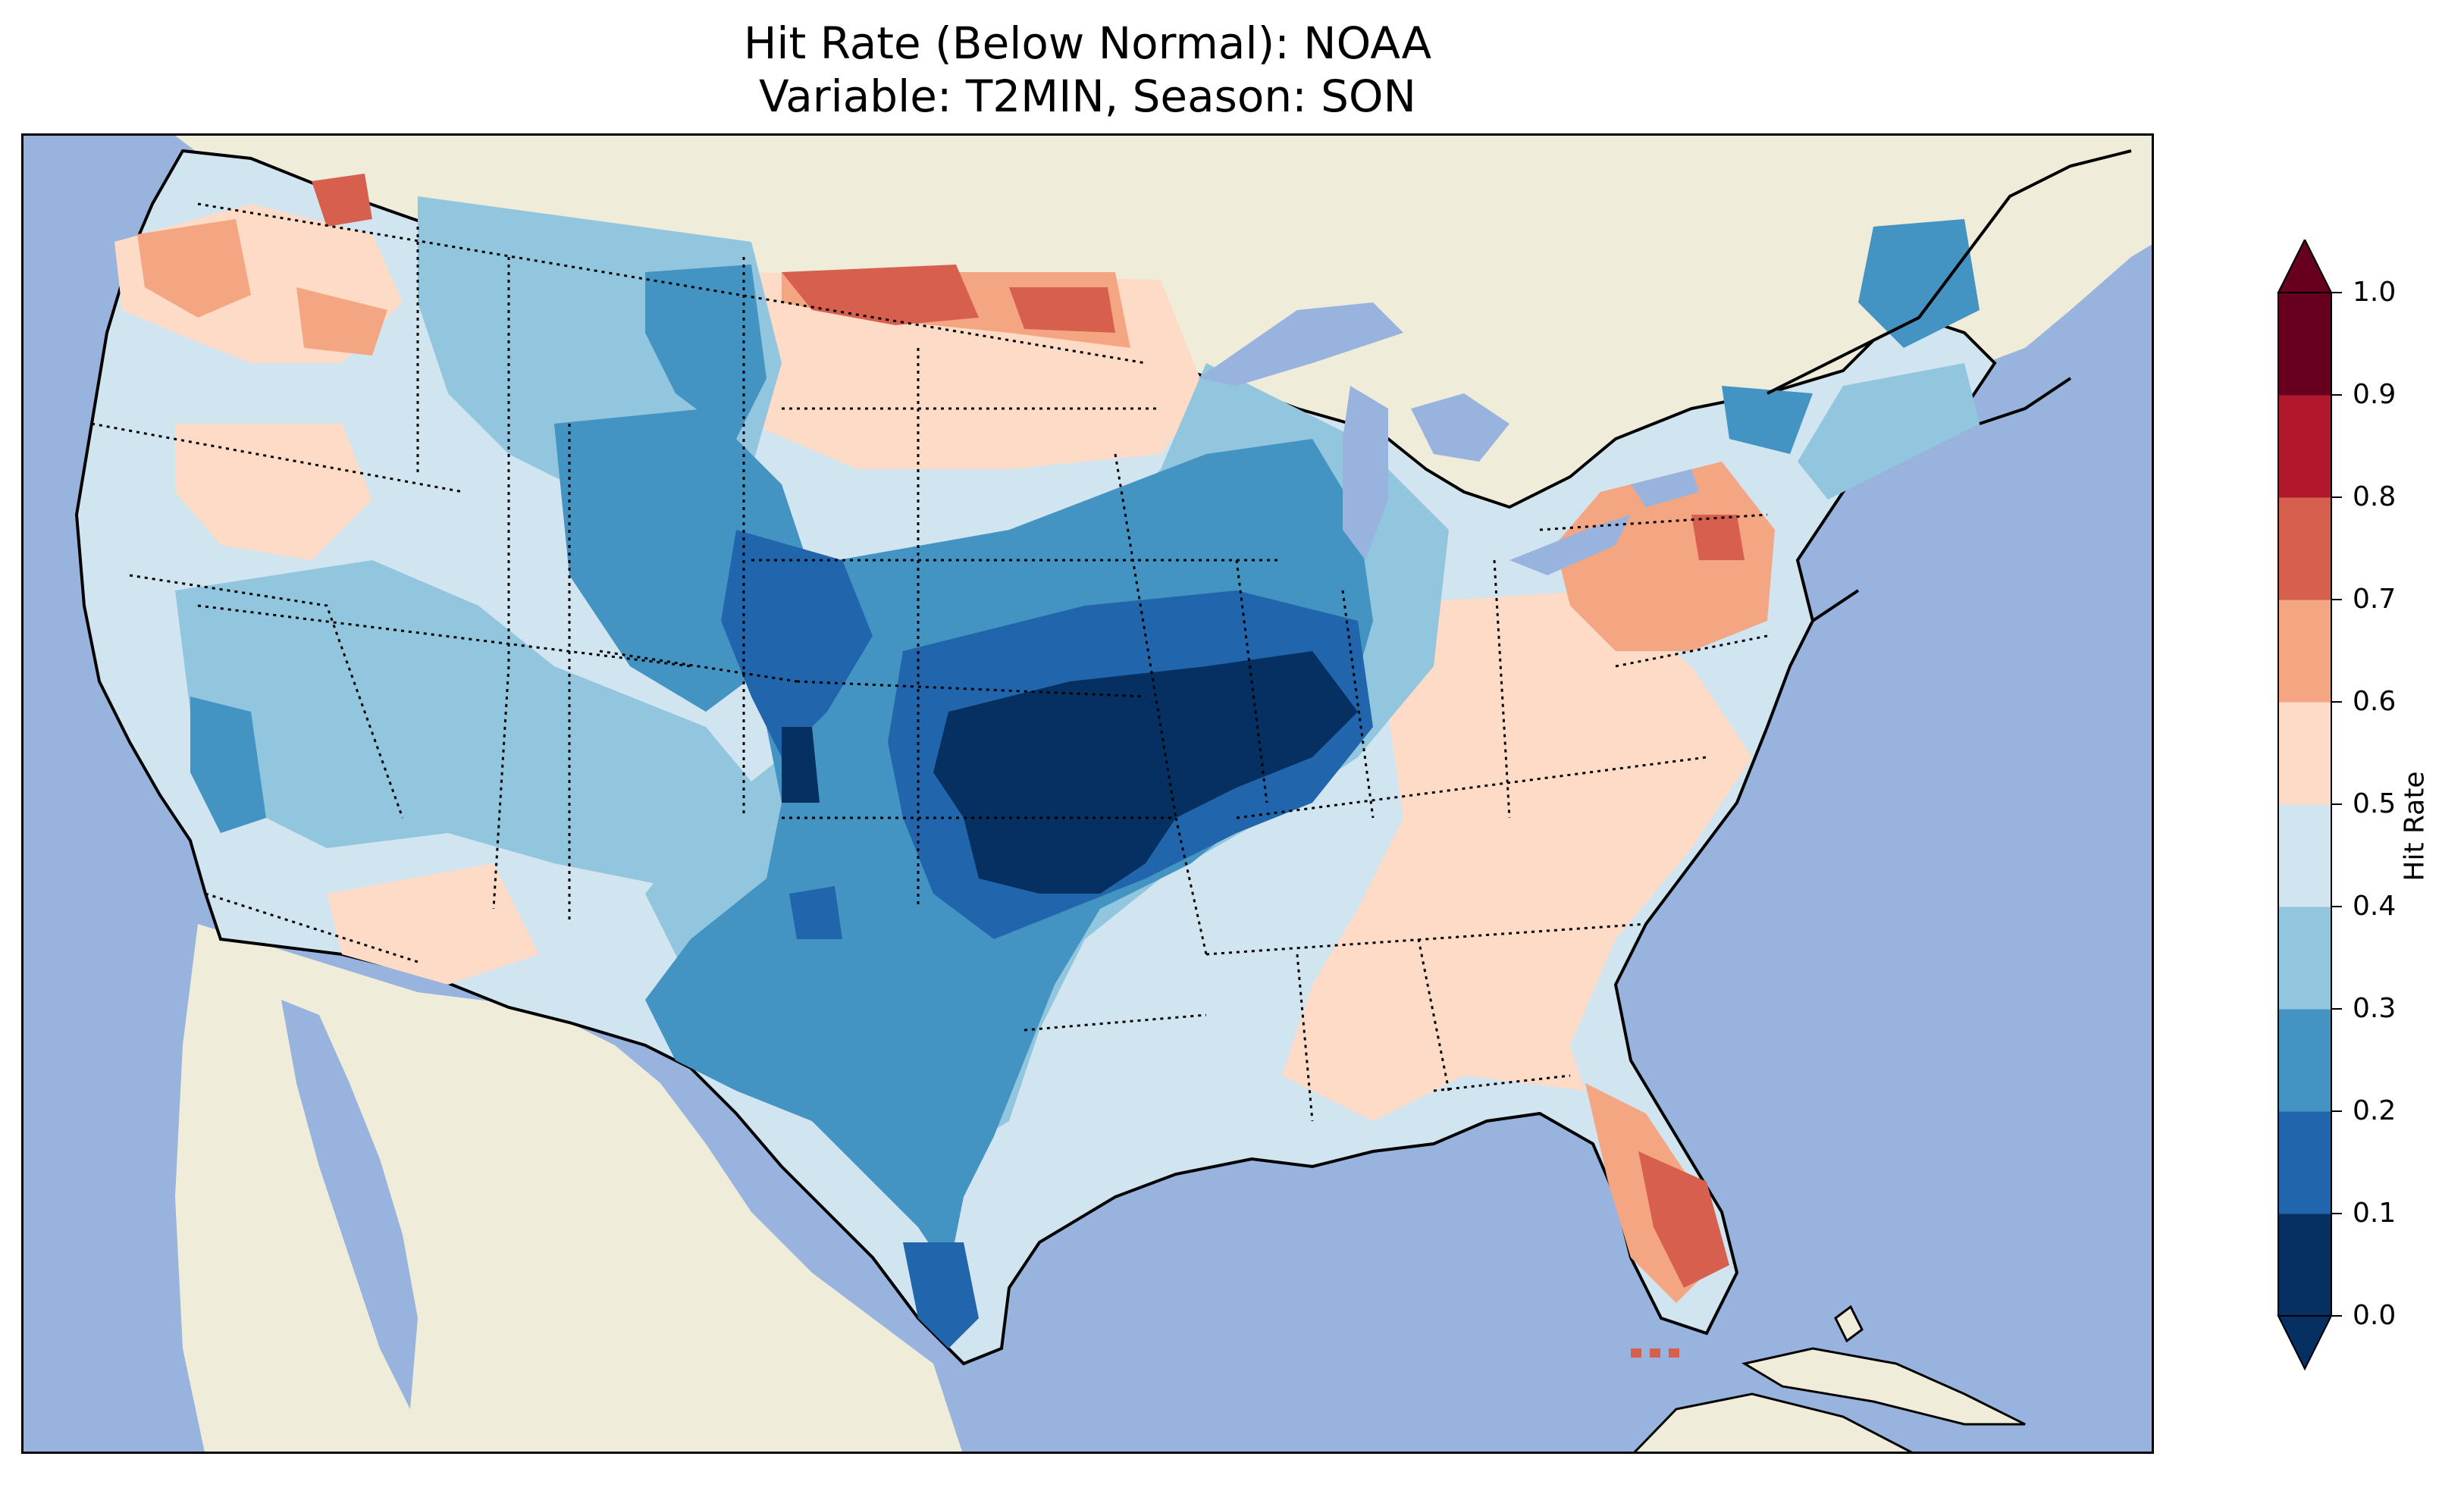 The image size is (2464, 1494). I want to click on great-lakes, so click(1449, 438).